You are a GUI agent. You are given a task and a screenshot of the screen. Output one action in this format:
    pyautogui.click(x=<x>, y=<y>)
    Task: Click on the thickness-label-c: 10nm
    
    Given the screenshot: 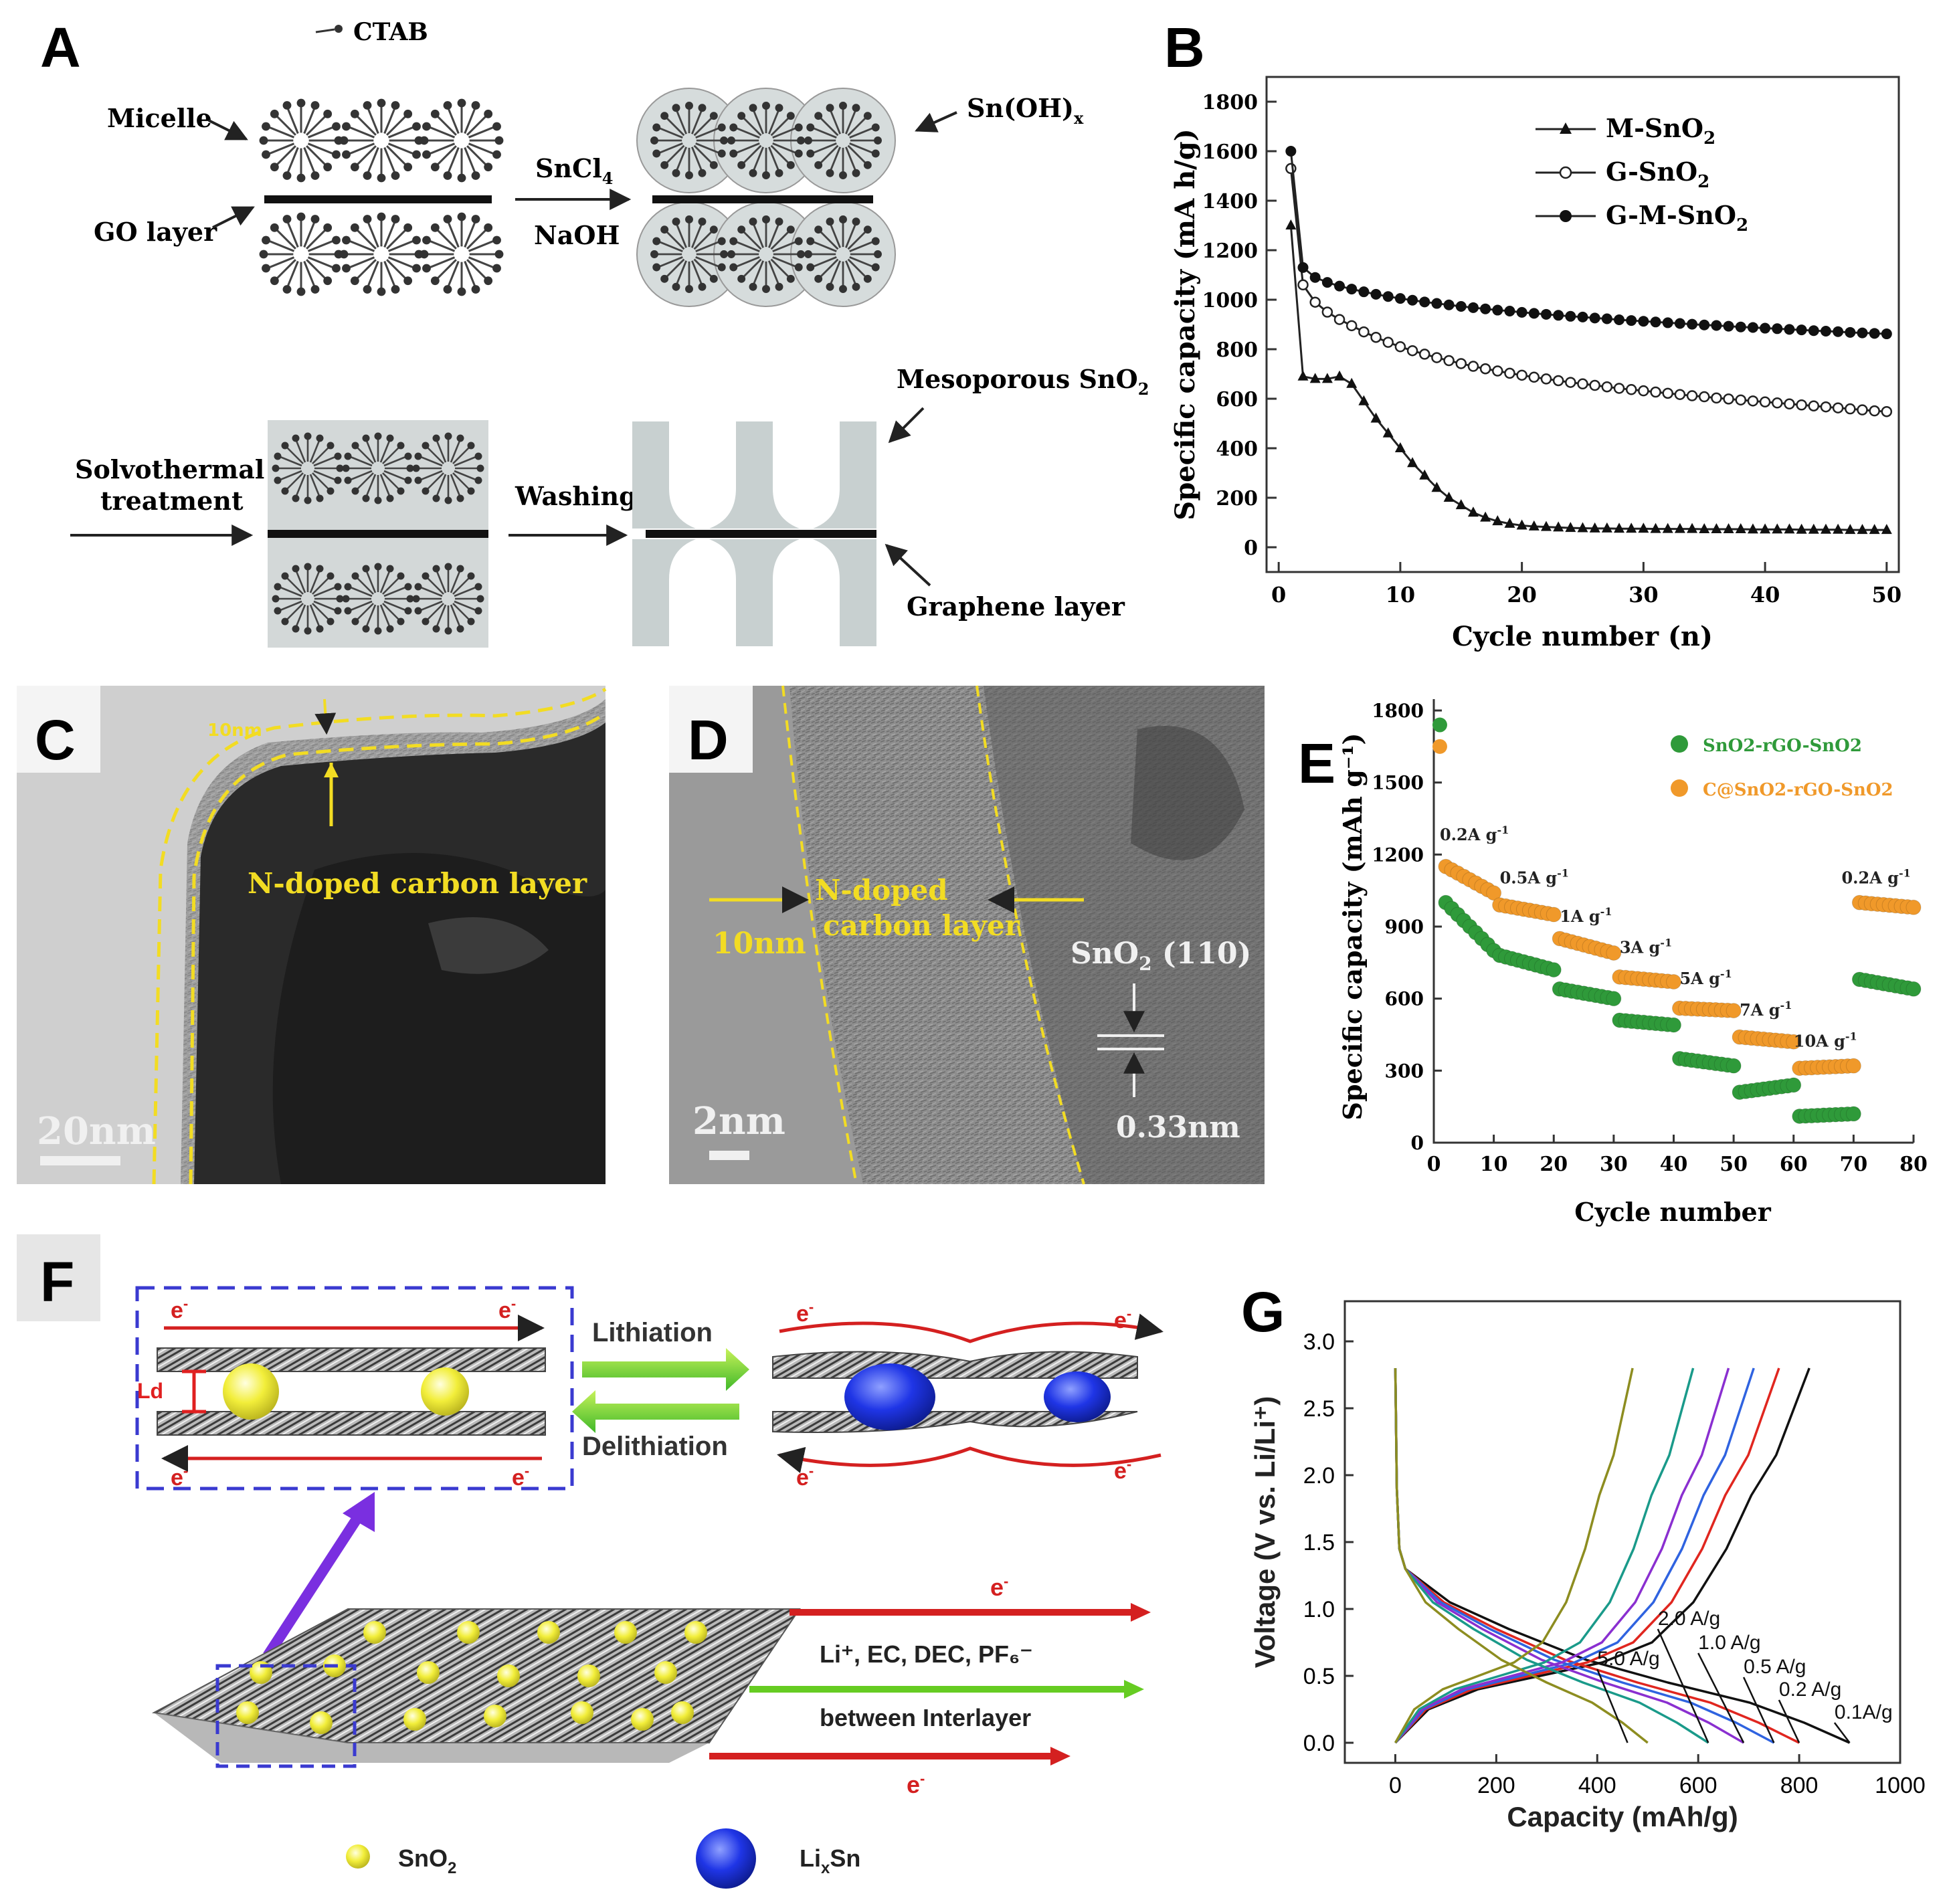 What is the action you would take?
    pyautogui.click(x=234, y=731)
    